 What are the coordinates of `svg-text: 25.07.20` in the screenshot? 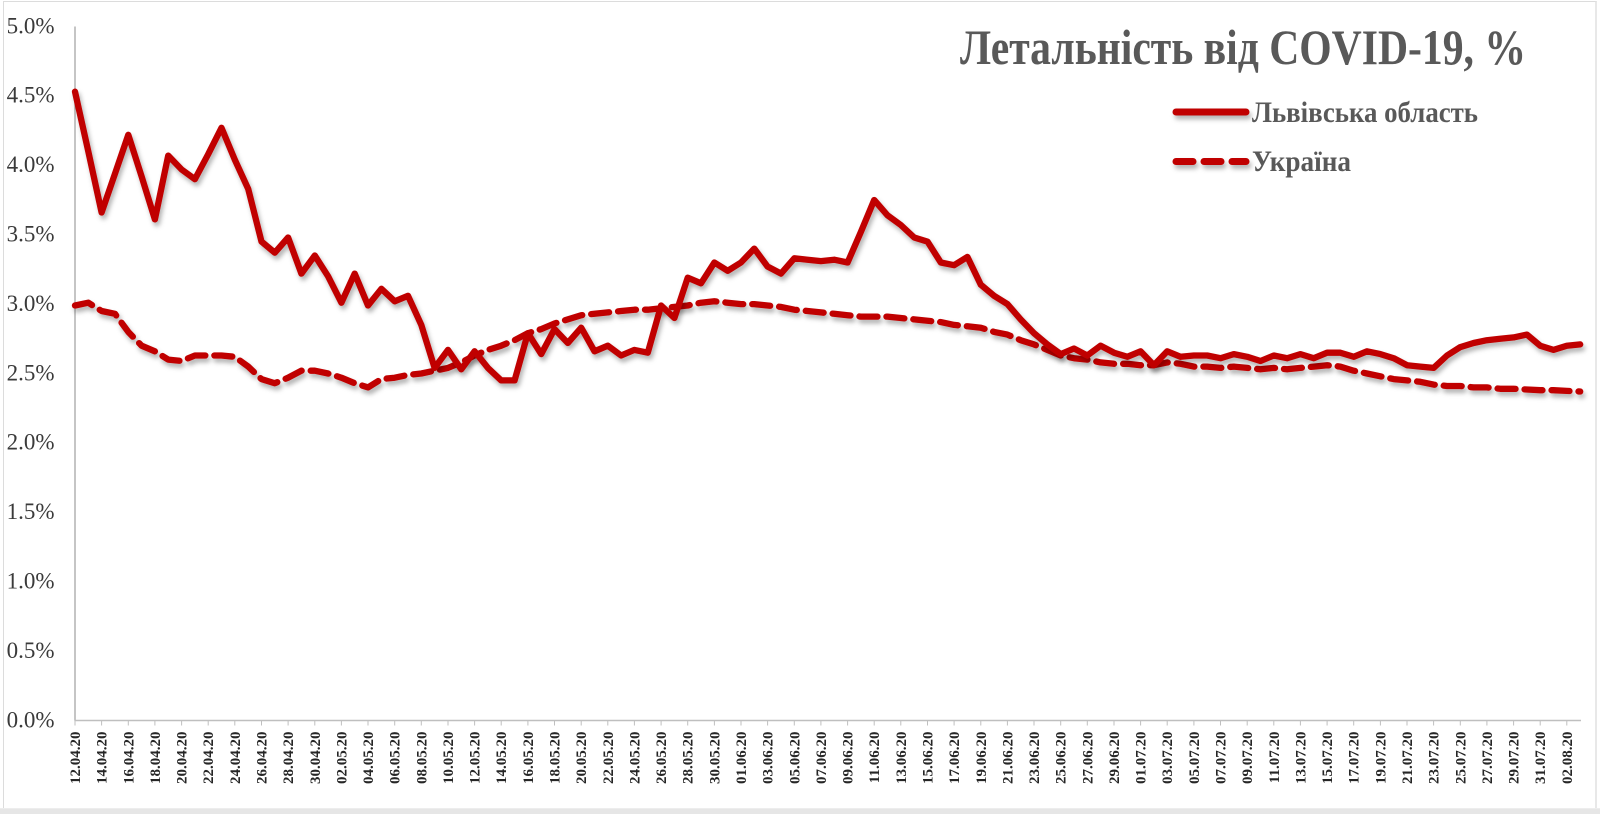 It's located at (1461, 758).